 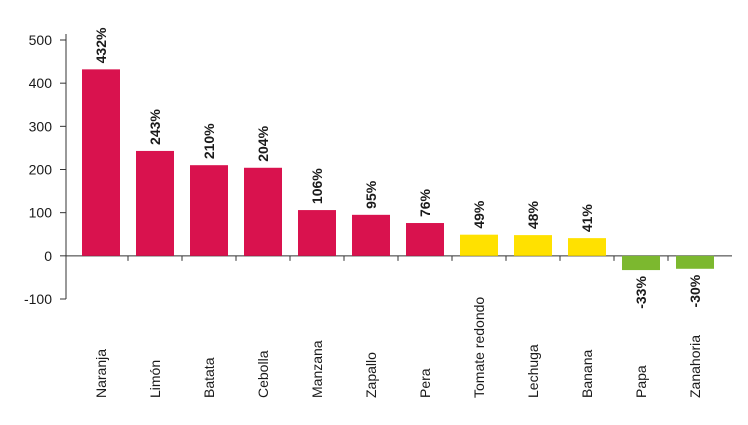 What do you see at coordinates (533, 215) in the screenshot?
I see `data-label: 48%` at bounding box center [533, 215].